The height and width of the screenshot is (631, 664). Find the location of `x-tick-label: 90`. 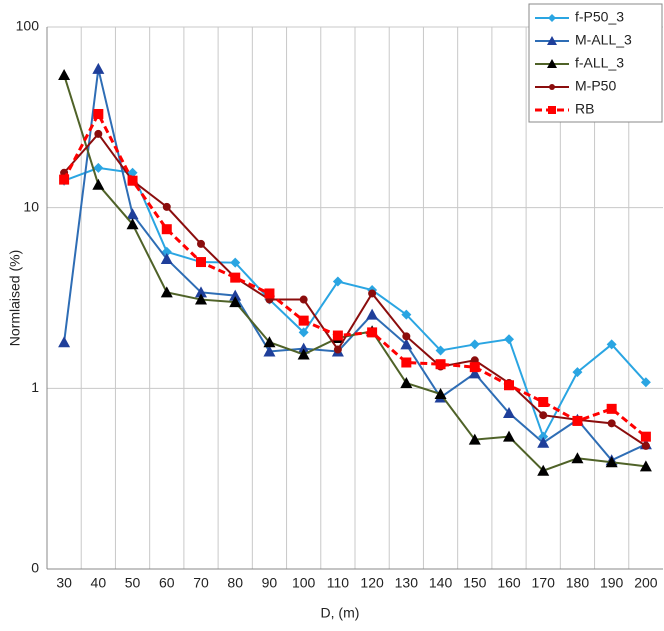

x-tick-label: 90 is located at coordinates (270, 583).